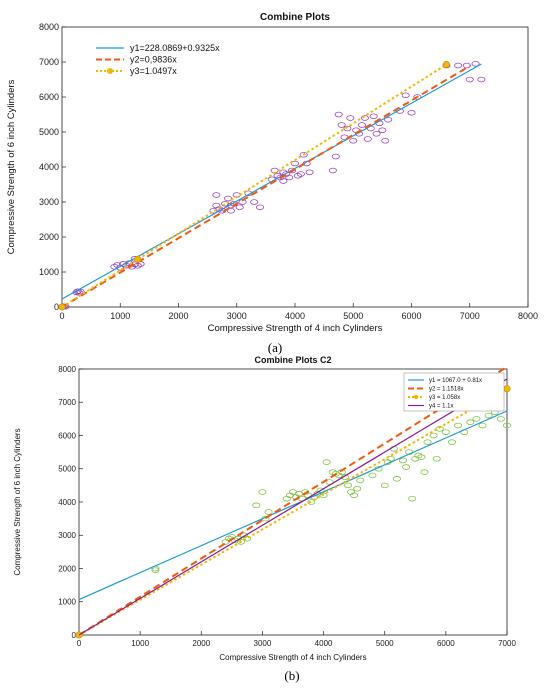 The image size is (550, 688). Describe the element at coordinates (353, 316) in the screenshot. I see `x-tick-label: 5000` at that location.